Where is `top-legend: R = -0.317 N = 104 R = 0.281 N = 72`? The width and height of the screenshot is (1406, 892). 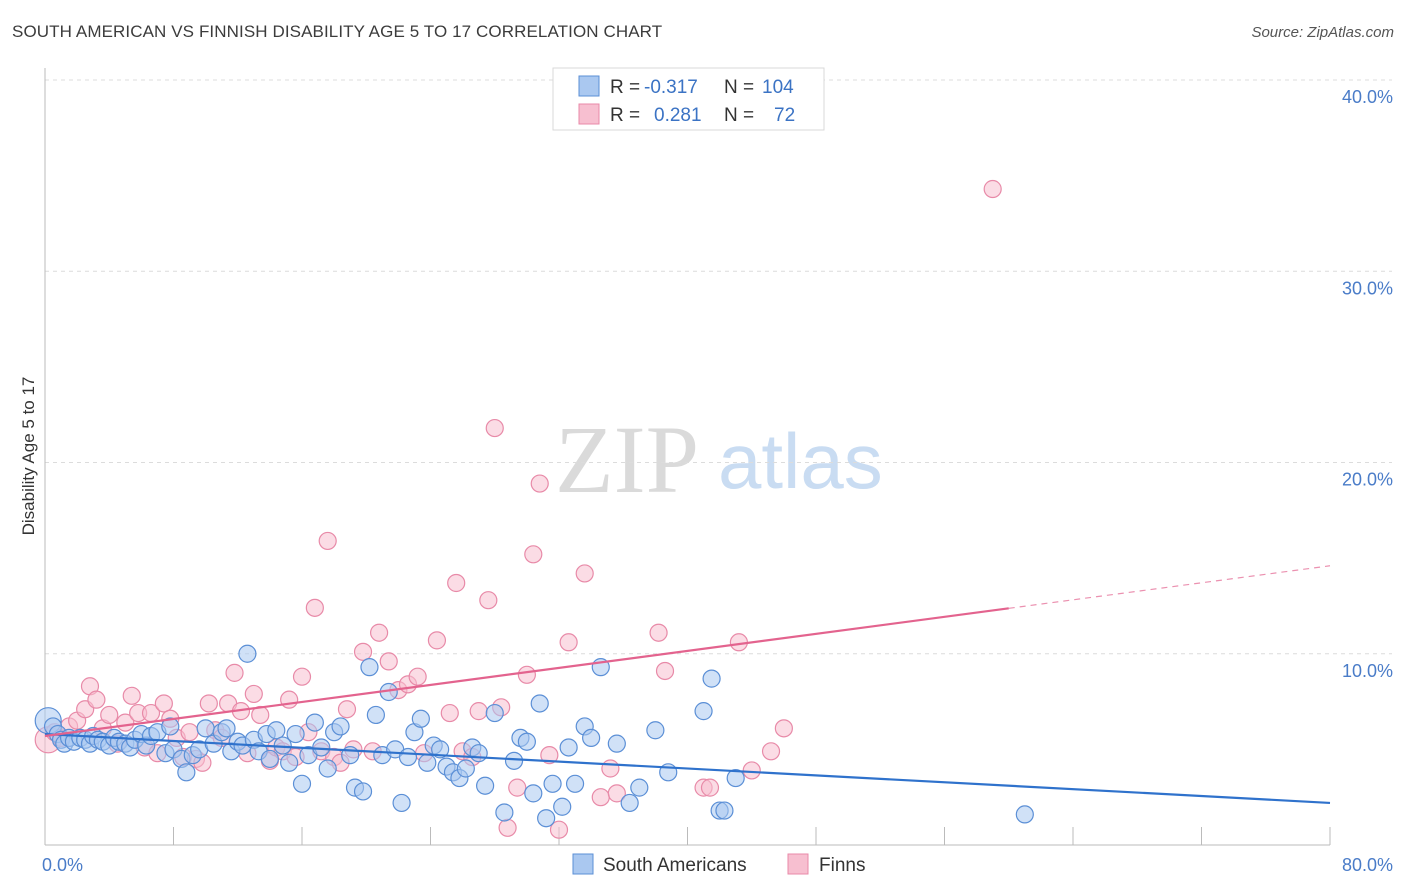
top-legend: R = -0.317 N = 104 R = 0.281 N = 72 is located at coordinates (688, 99).